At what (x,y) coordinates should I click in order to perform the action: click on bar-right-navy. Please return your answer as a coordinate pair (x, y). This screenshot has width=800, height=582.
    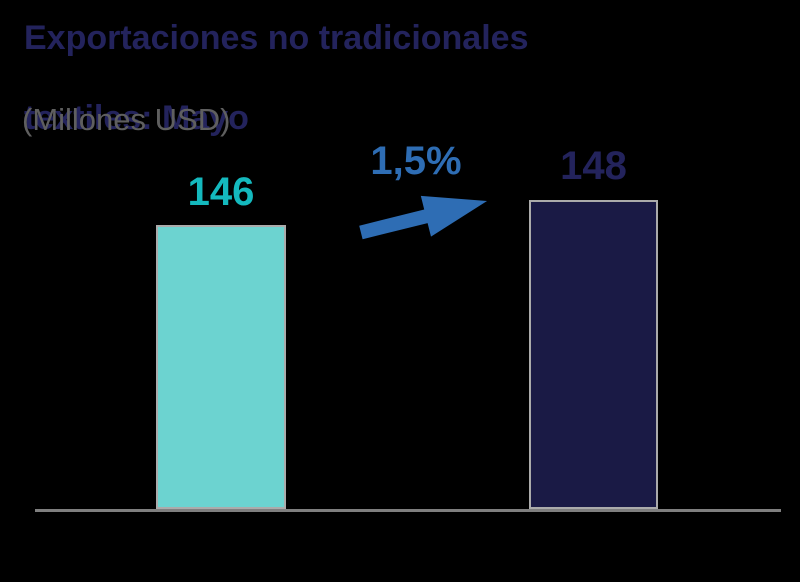
    Looking at the image, I should click on (593, 354).